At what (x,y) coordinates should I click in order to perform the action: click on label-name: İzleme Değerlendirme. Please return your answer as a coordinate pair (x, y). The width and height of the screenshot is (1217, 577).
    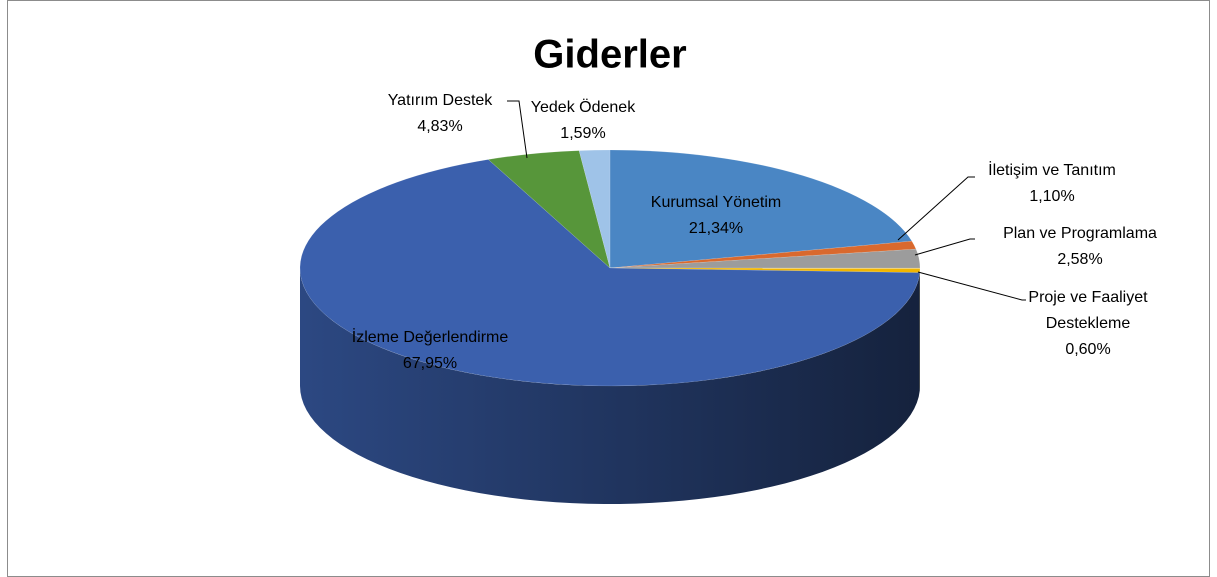
    Looking at the image, I should click on (430, 337).